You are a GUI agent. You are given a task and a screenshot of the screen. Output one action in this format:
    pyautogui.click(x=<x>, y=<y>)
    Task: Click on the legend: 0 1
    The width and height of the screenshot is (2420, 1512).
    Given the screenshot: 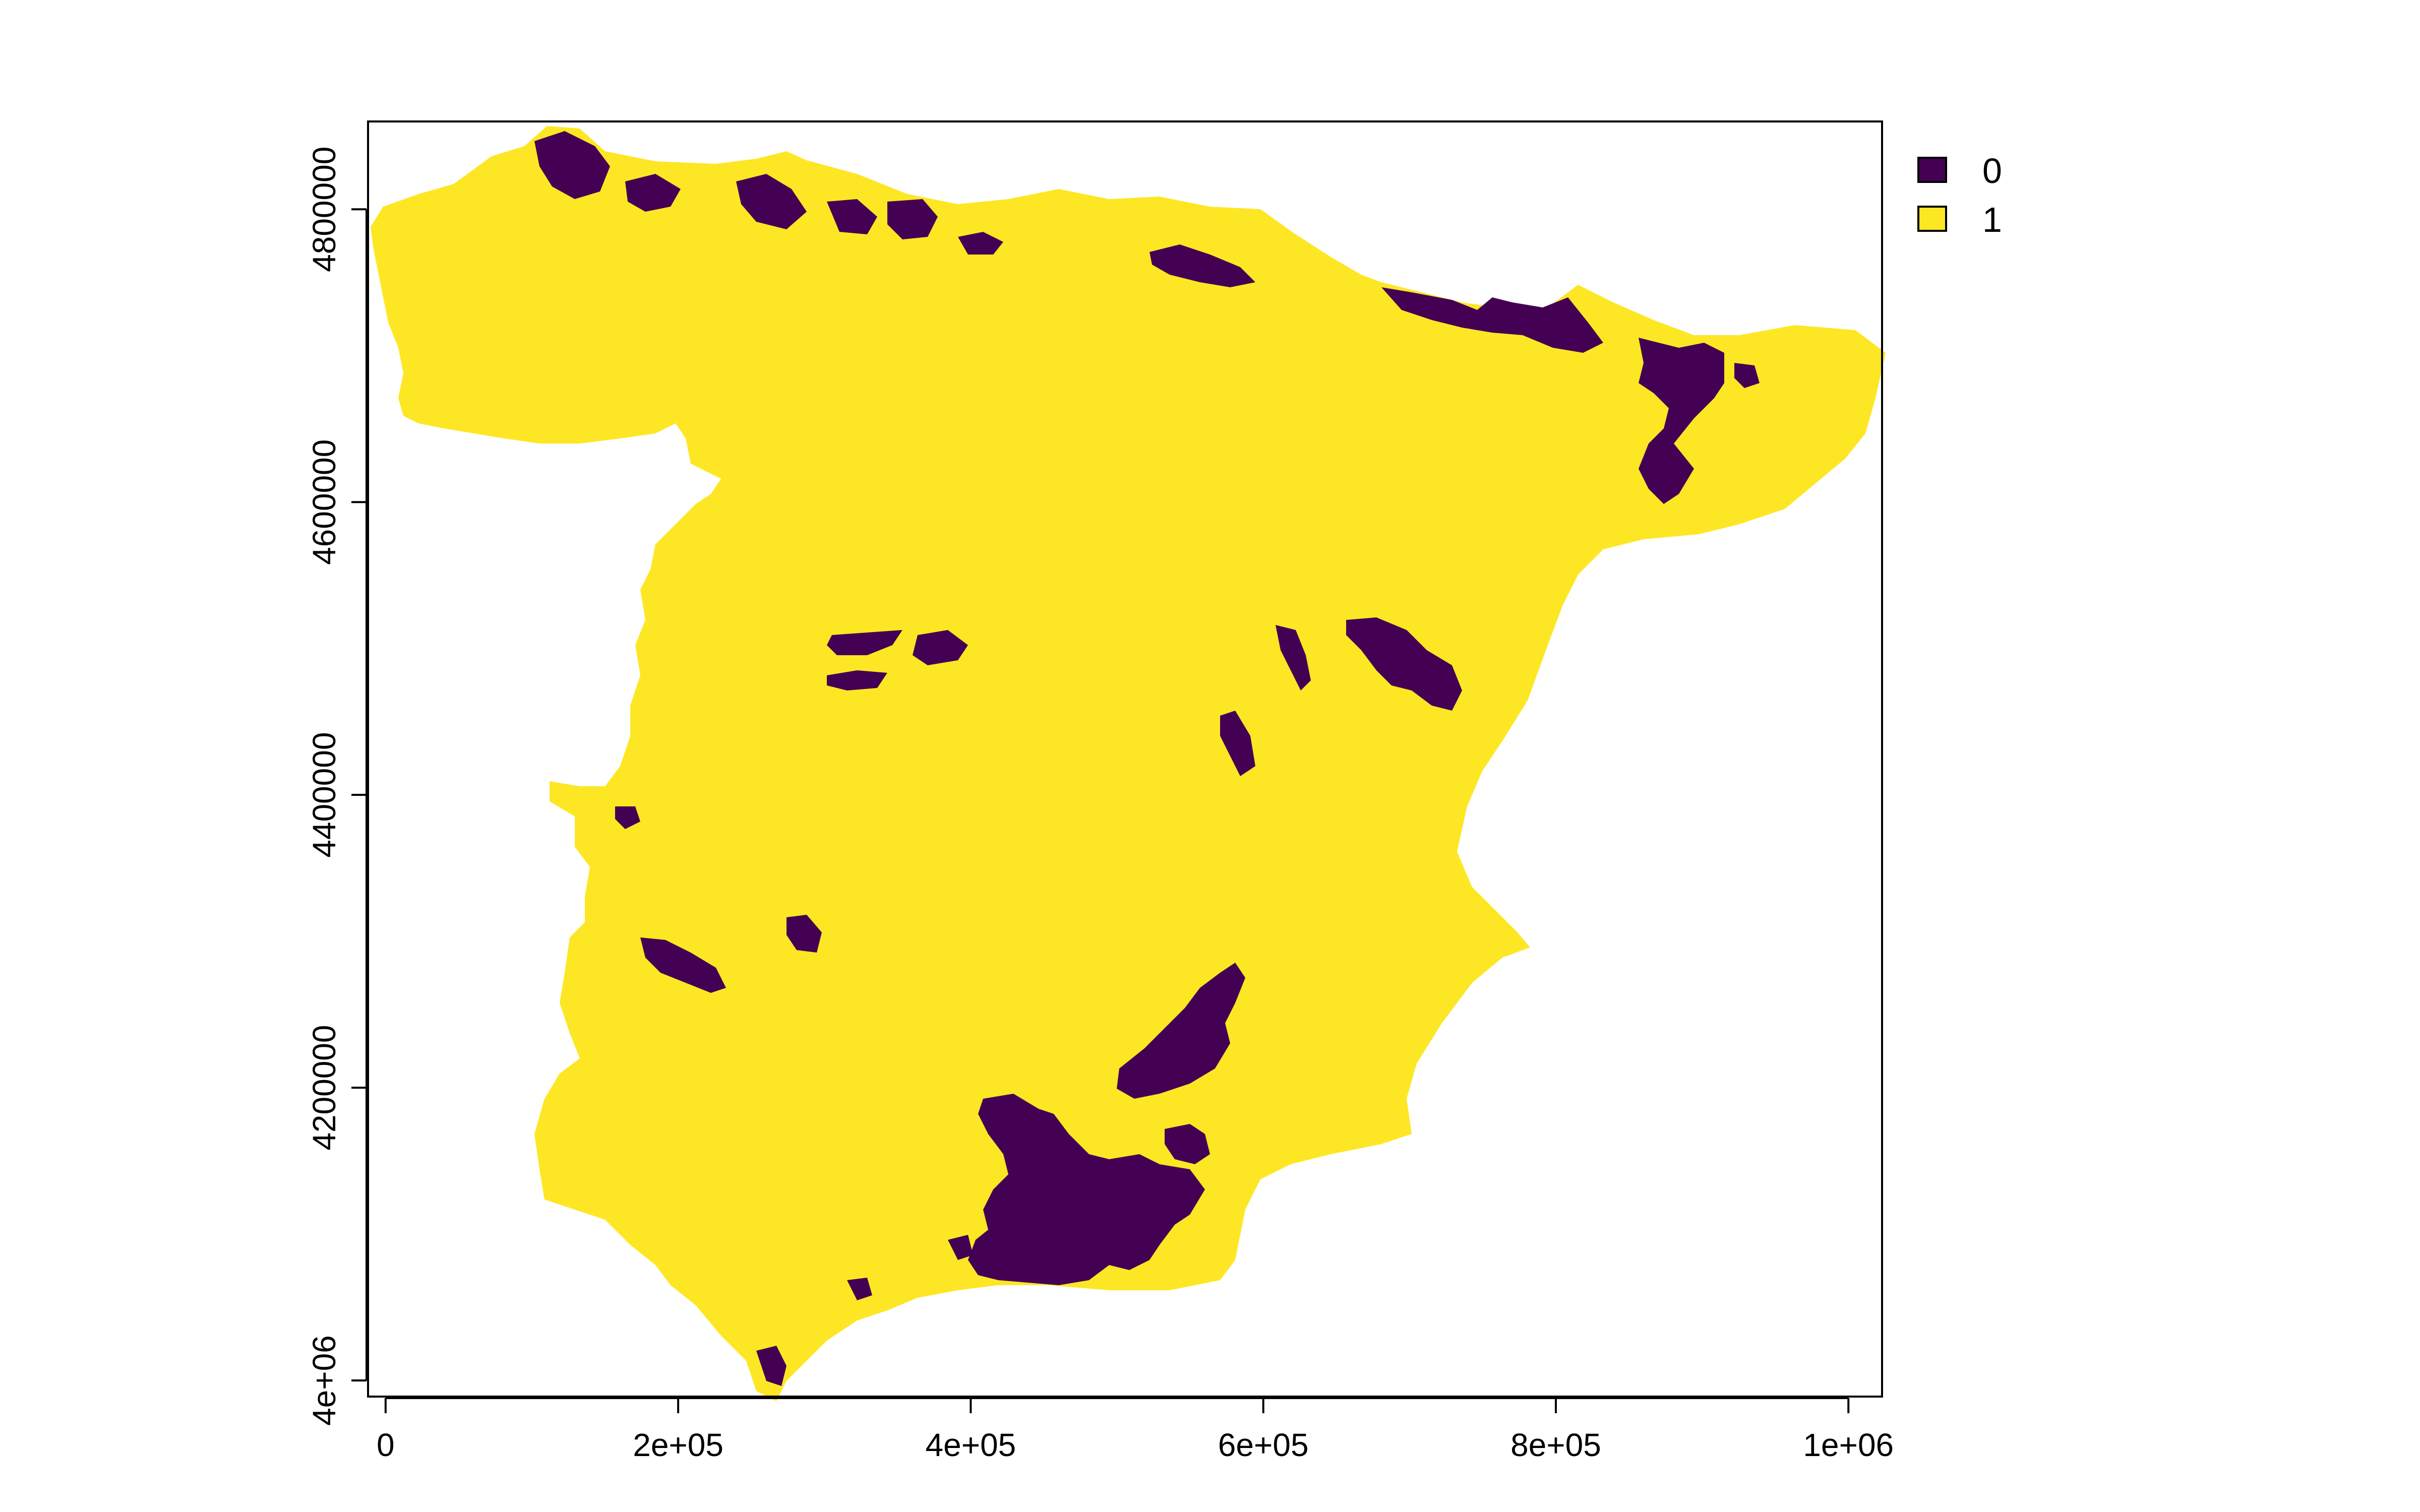 What is the action you would take?
    pyautogui.click(x=1959, y=195)
    